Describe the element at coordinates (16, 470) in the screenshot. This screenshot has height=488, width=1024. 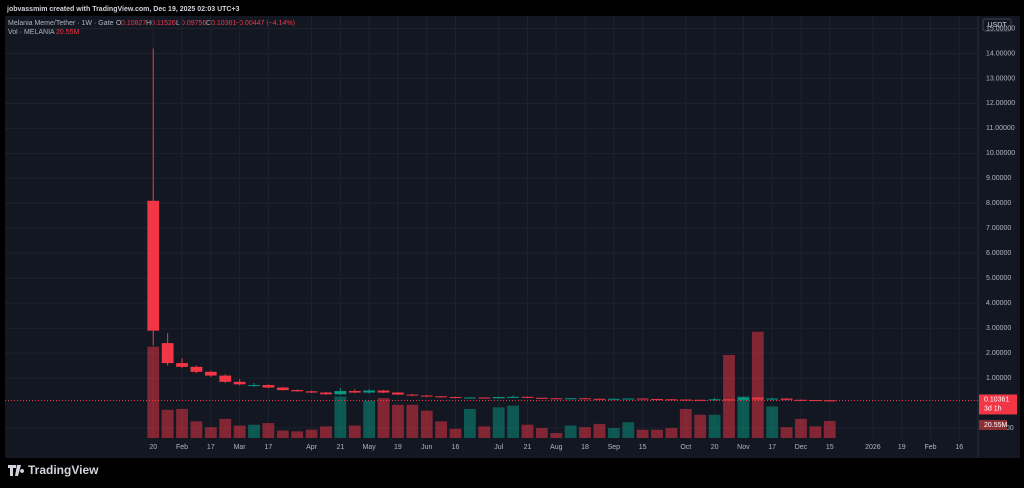
I see `logo` at that location.